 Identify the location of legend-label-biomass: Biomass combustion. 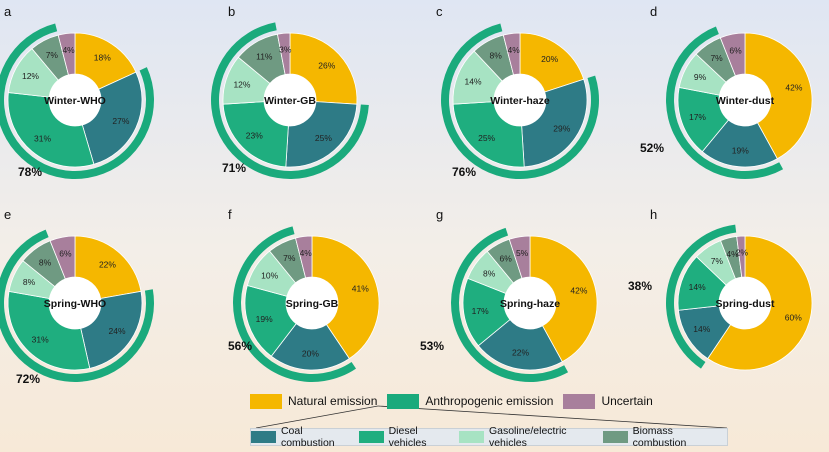
(659, 437).